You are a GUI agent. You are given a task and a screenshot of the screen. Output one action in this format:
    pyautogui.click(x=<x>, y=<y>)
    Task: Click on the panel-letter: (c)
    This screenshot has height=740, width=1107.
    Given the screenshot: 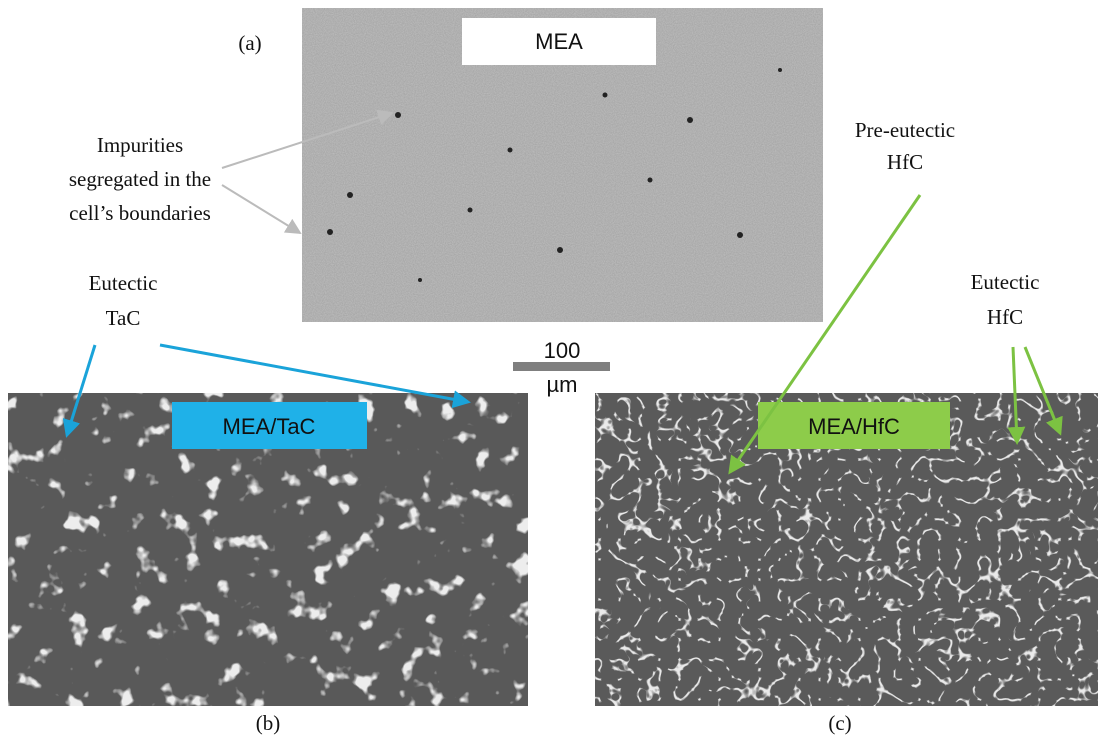 What is the action you would take?
    pyautogui.click(x=839, y=723)
    